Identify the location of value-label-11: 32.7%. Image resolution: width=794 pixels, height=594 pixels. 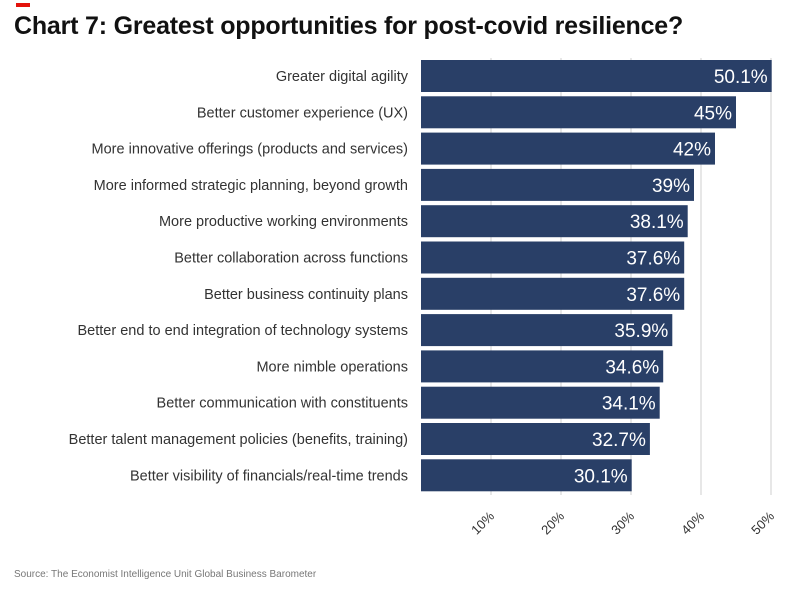
(619, 440).